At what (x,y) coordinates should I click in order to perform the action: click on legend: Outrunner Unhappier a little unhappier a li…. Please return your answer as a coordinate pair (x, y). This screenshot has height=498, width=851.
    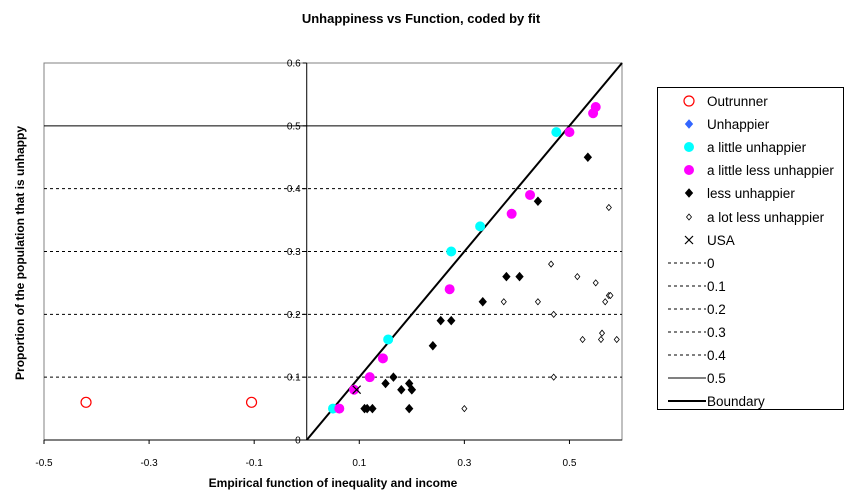
    Looking at the image, I should click on (750, 248).